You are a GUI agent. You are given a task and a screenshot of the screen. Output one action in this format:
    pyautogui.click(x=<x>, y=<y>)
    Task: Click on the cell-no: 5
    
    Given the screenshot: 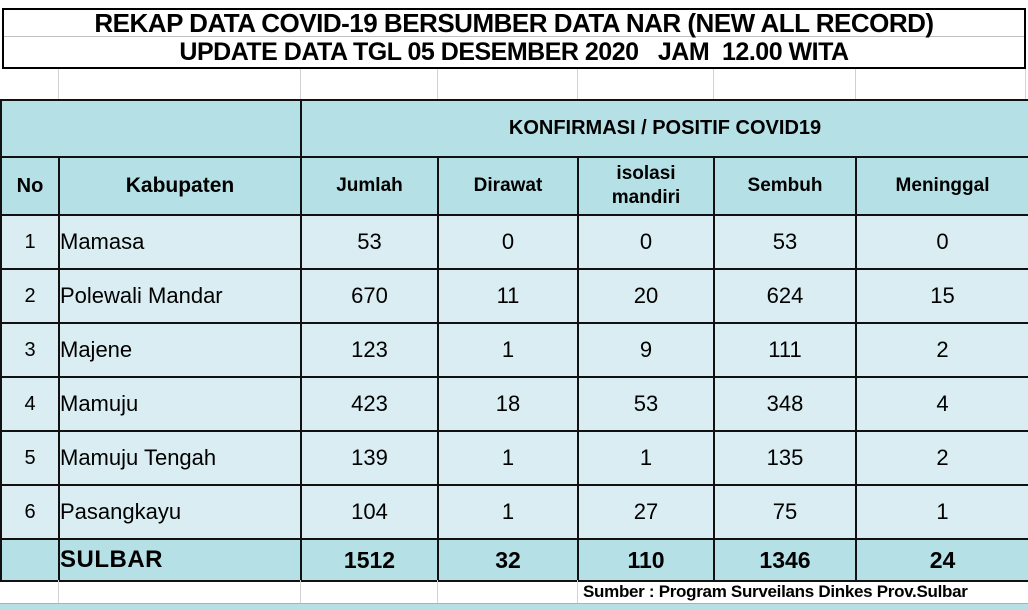 What is the action you would take?
    pyautogui.click(x=30, y=458)
    